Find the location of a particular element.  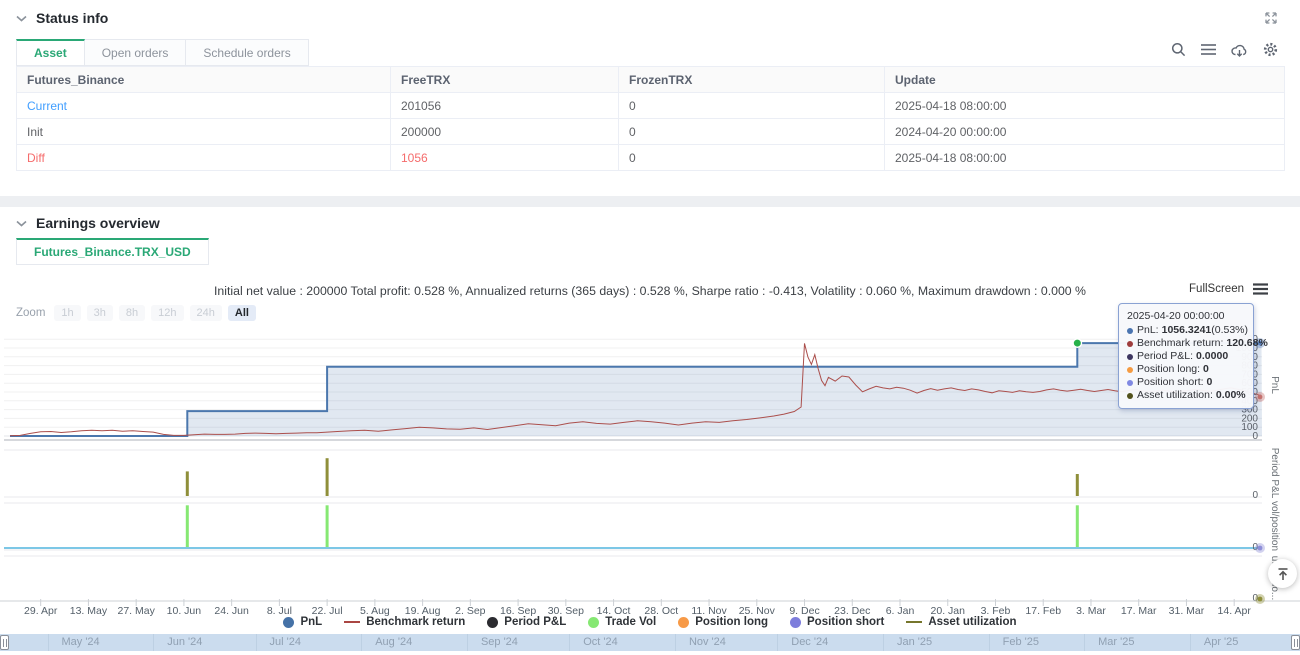

pnl-edge-dot is located at coordinates (1260, 343).